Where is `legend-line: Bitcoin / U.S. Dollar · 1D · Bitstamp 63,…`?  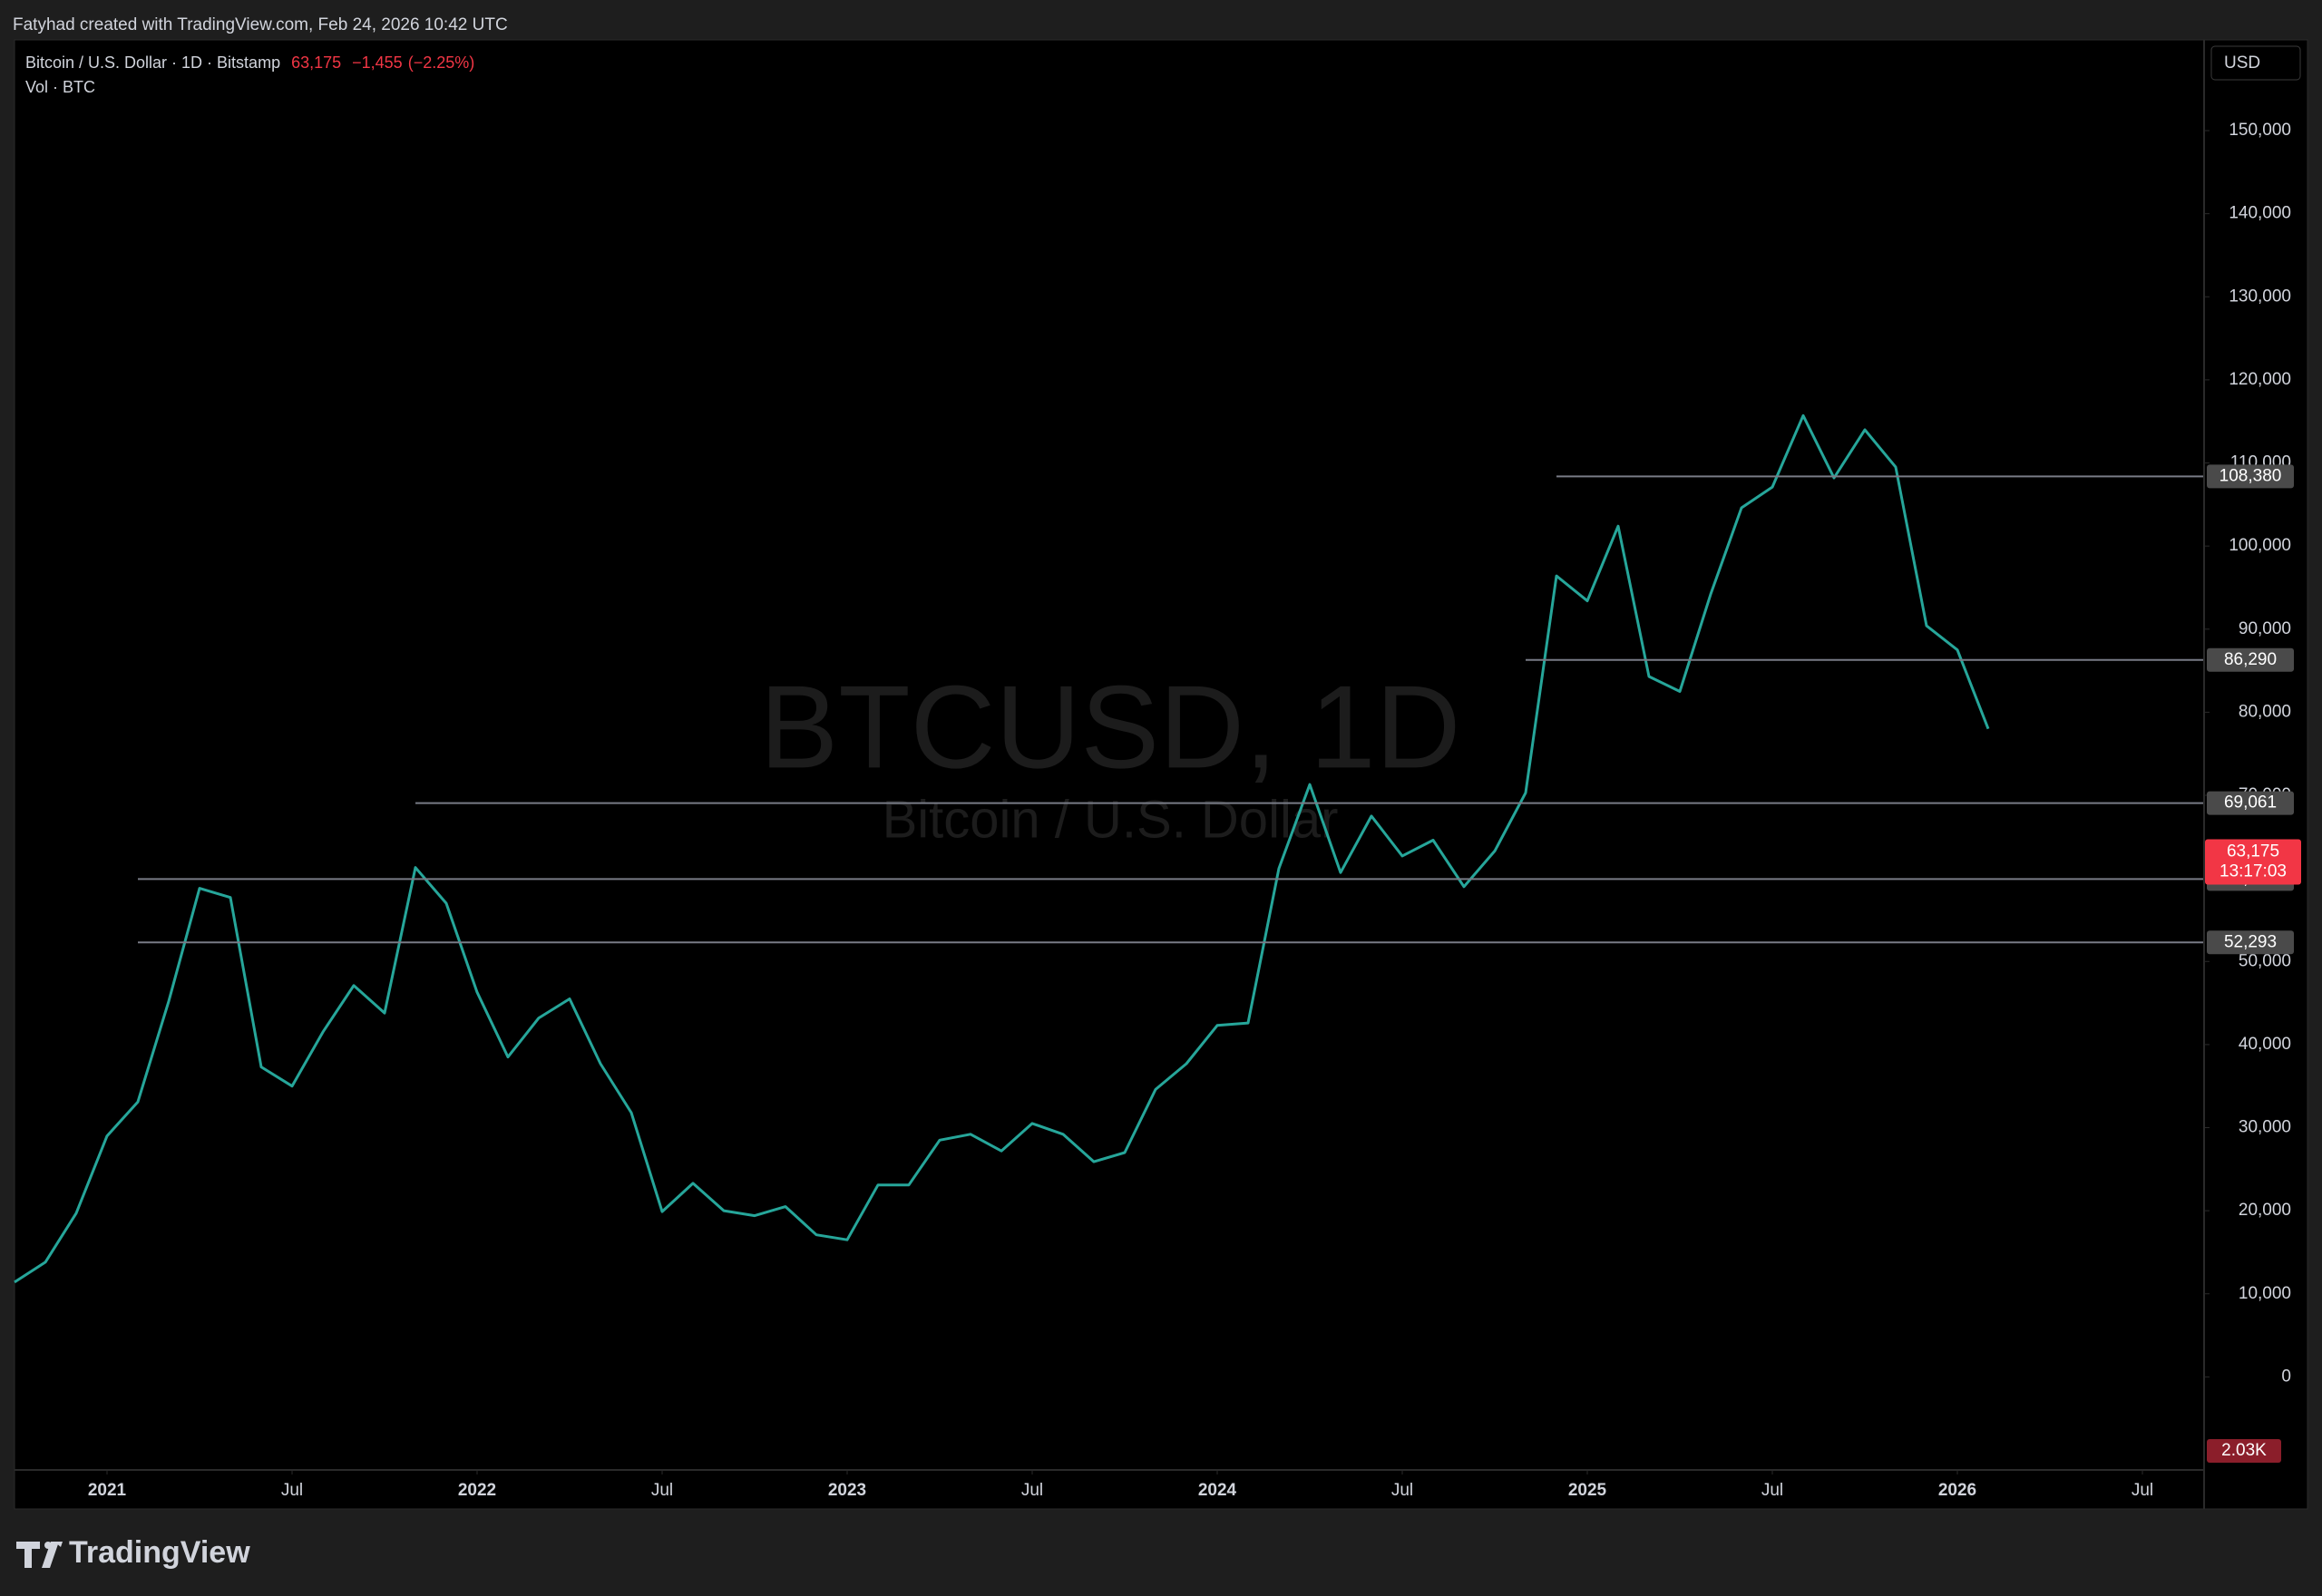 legend-line: Bitcoin / U.S. Dollar · 1D · Bitstamp 63,… is located at coordinates (249, 63).